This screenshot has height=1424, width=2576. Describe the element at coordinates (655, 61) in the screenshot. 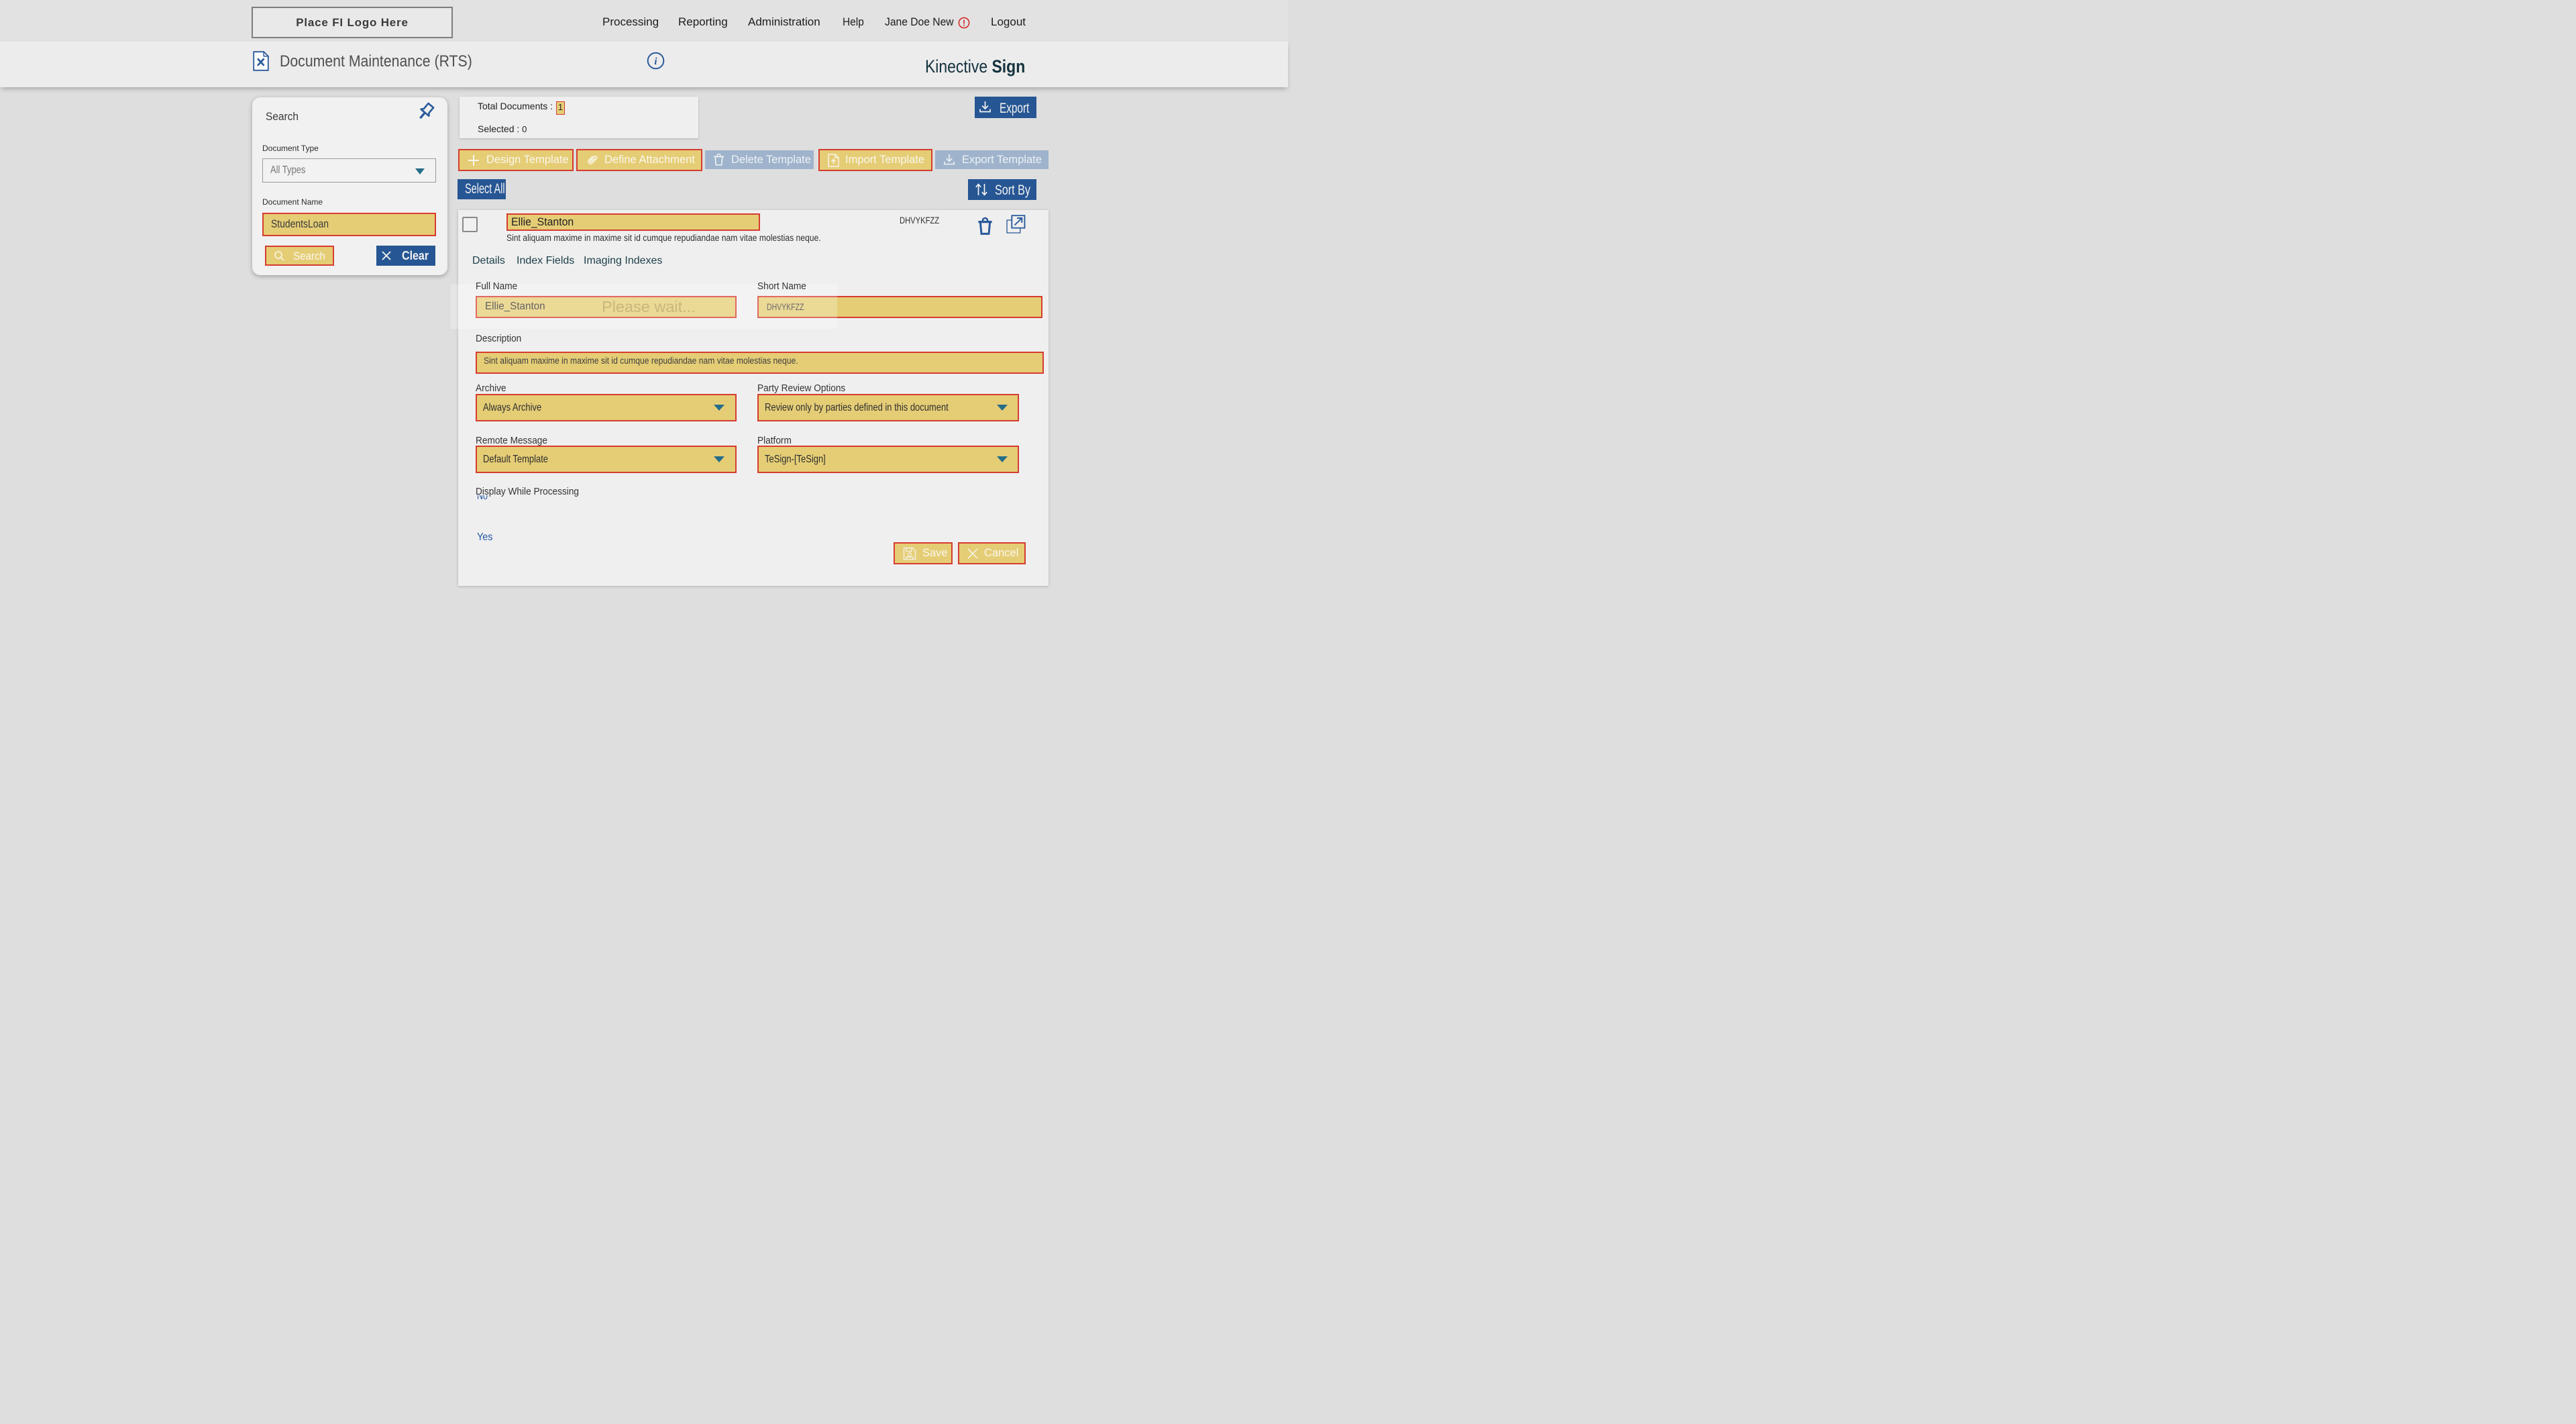

I see `svg-text: i` at that location.